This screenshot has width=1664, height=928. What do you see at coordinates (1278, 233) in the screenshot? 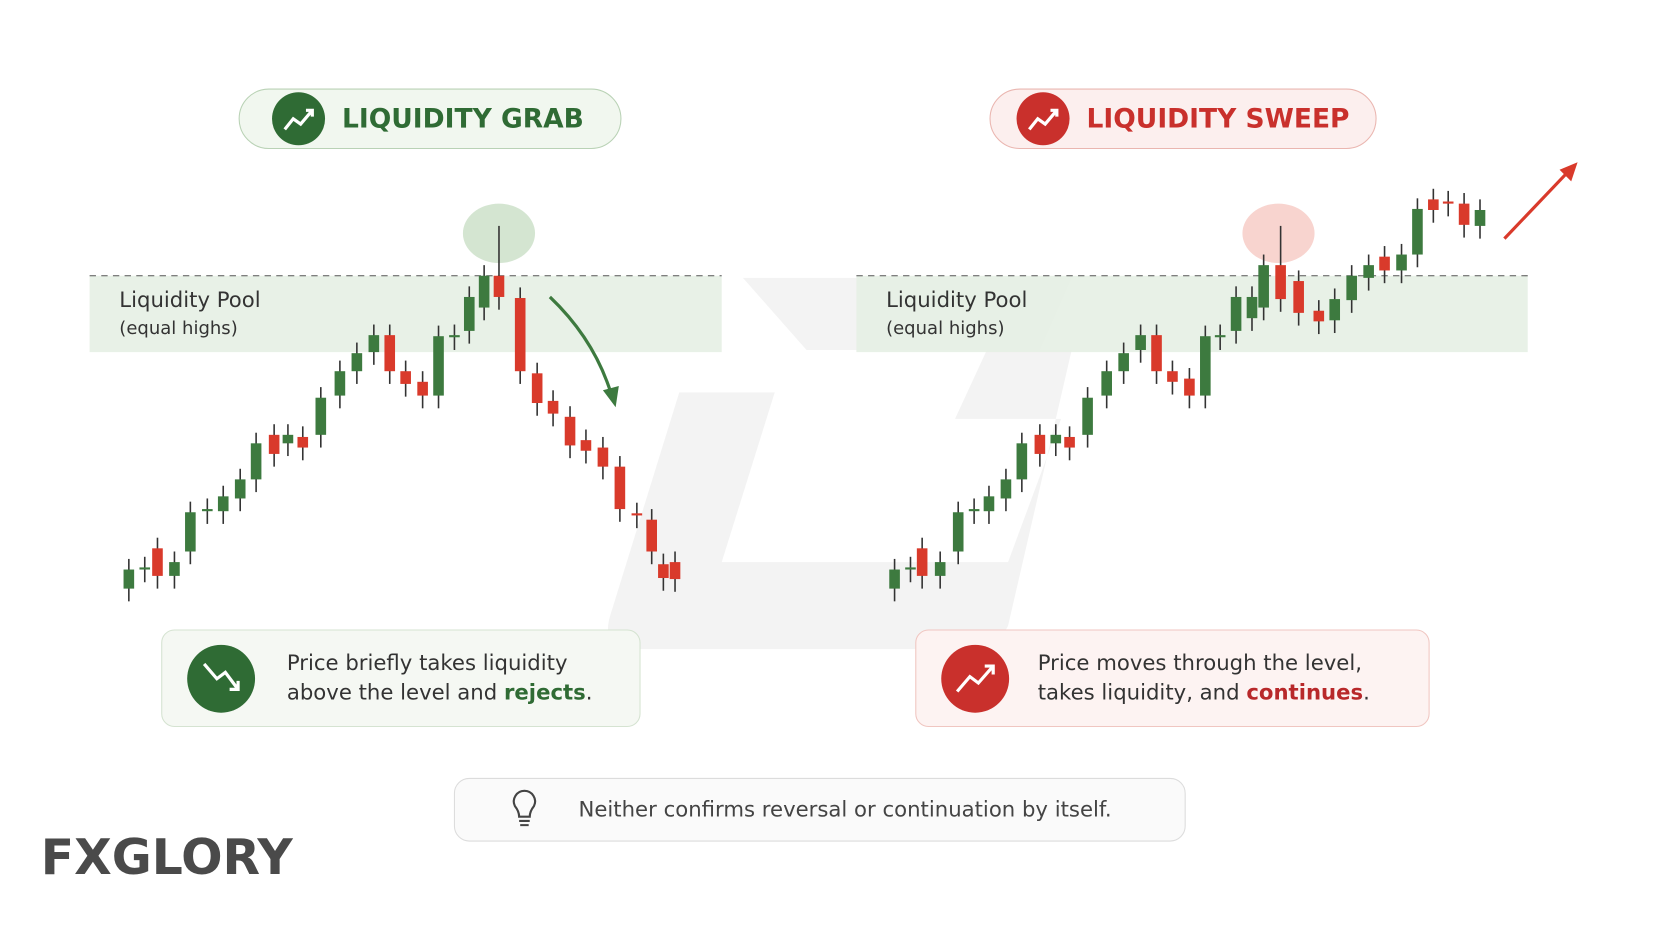
I see `highlight` at bounding box center [1278, 233].